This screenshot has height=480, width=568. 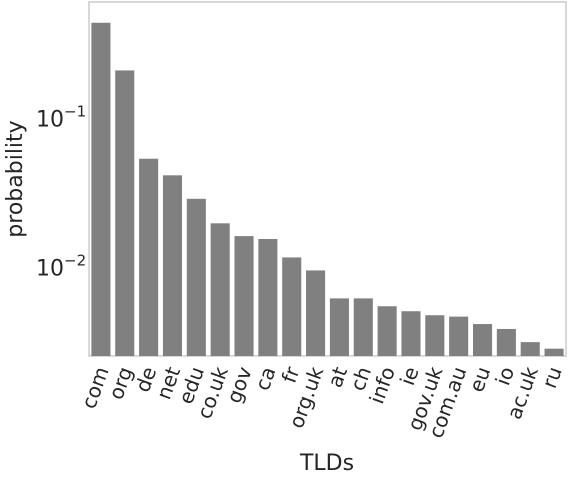 I want to click on bar-fr, so click(x=292, y=306).